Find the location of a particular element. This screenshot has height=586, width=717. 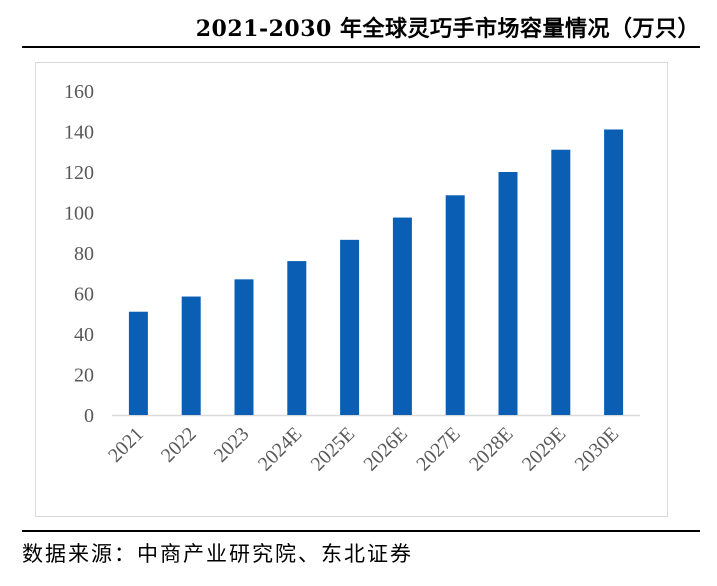

y-tick-label: 120 is located at coordinates (79, 173).